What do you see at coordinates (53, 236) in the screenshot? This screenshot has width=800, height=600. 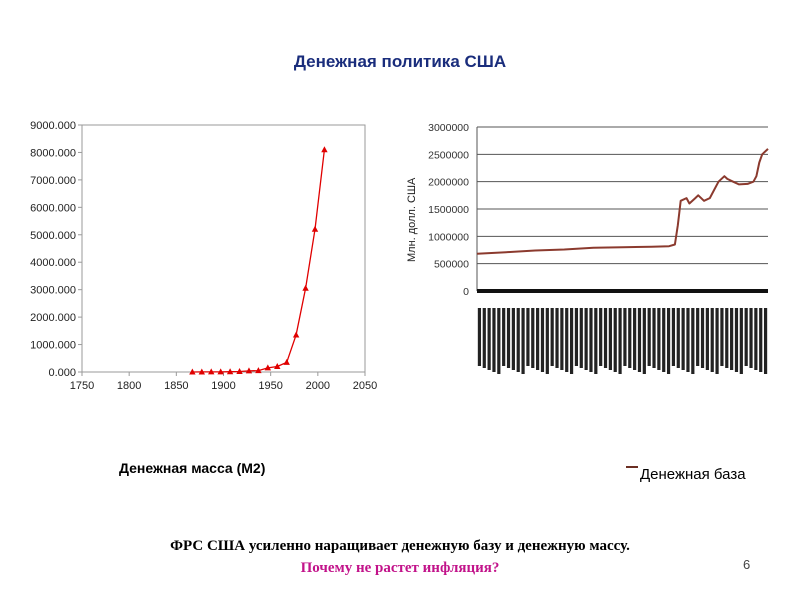 I see `y-tick-label: 5000.000` at bounding box center [53, 236].